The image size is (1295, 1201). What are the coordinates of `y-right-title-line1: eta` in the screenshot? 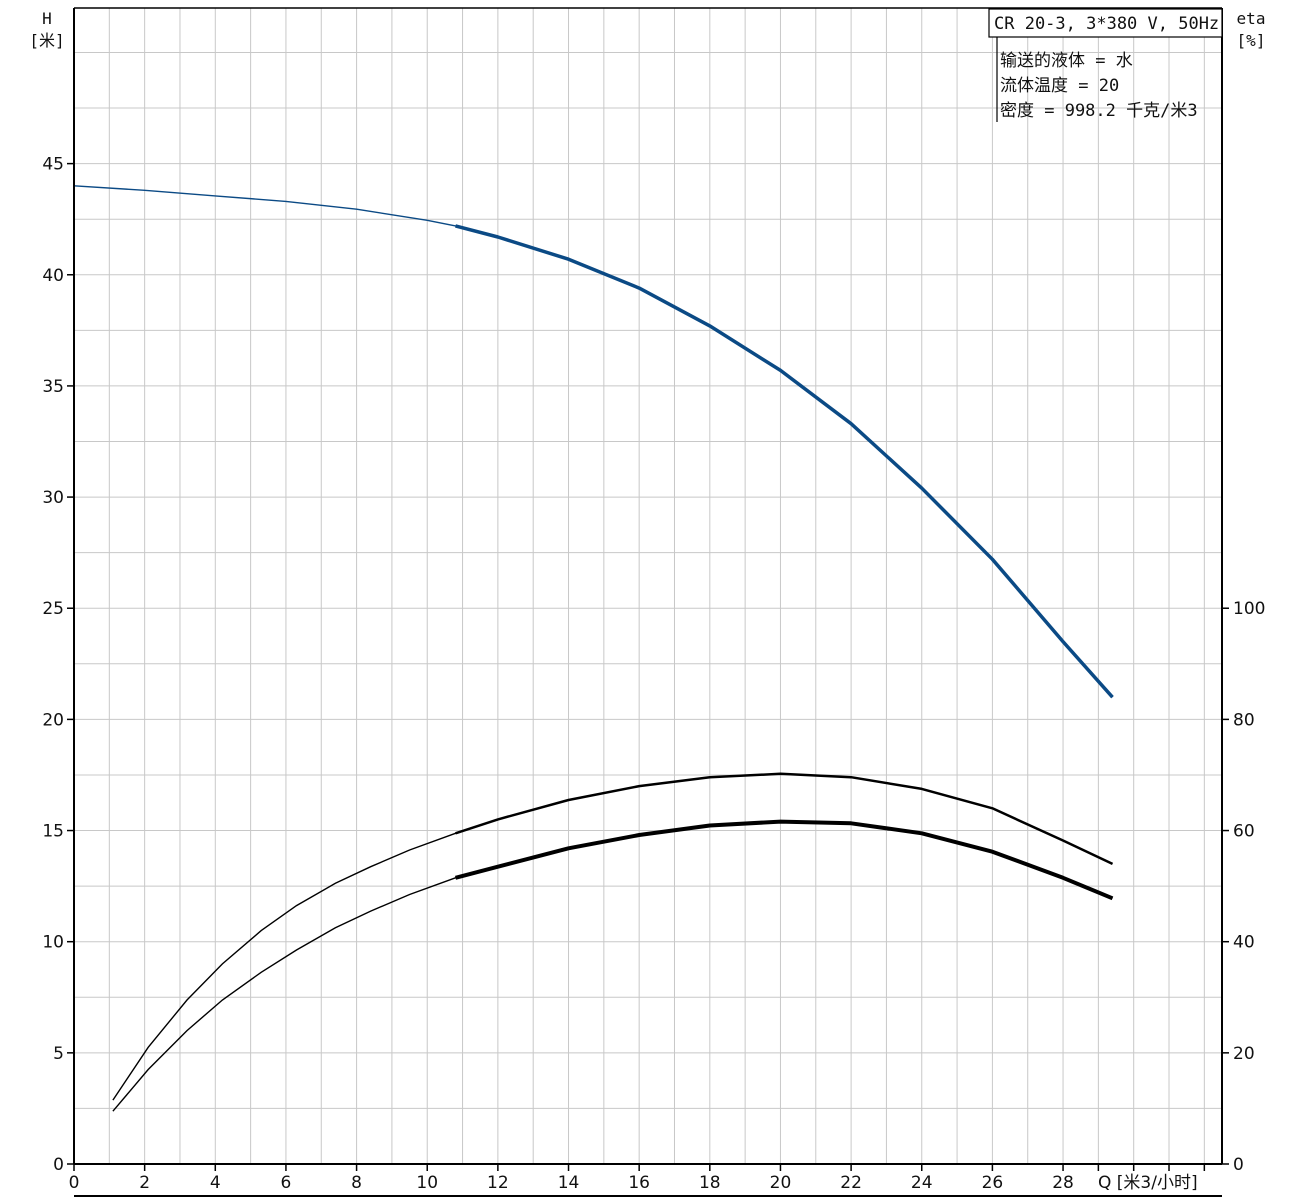 It's located at (1251, 18).